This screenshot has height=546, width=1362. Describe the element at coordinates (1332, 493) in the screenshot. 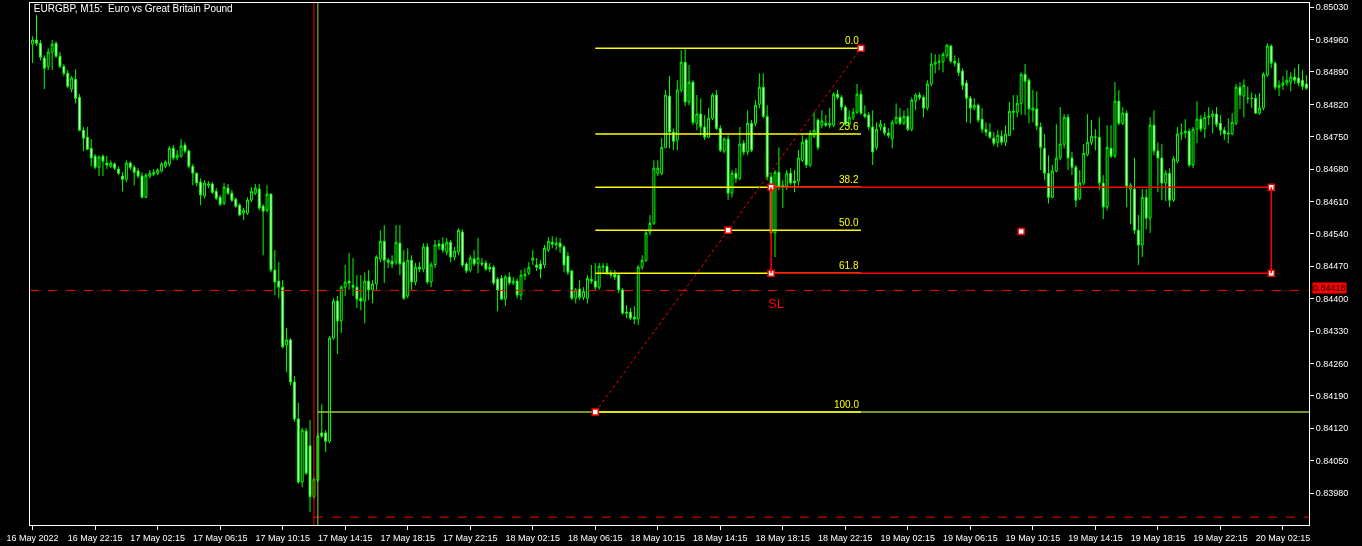

I see `y-tick-label: 0.83980` at that location.